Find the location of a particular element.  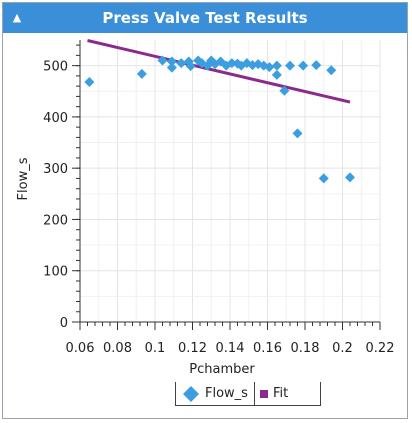

y-tick-label: 200 is located at coordinates (55, 220).